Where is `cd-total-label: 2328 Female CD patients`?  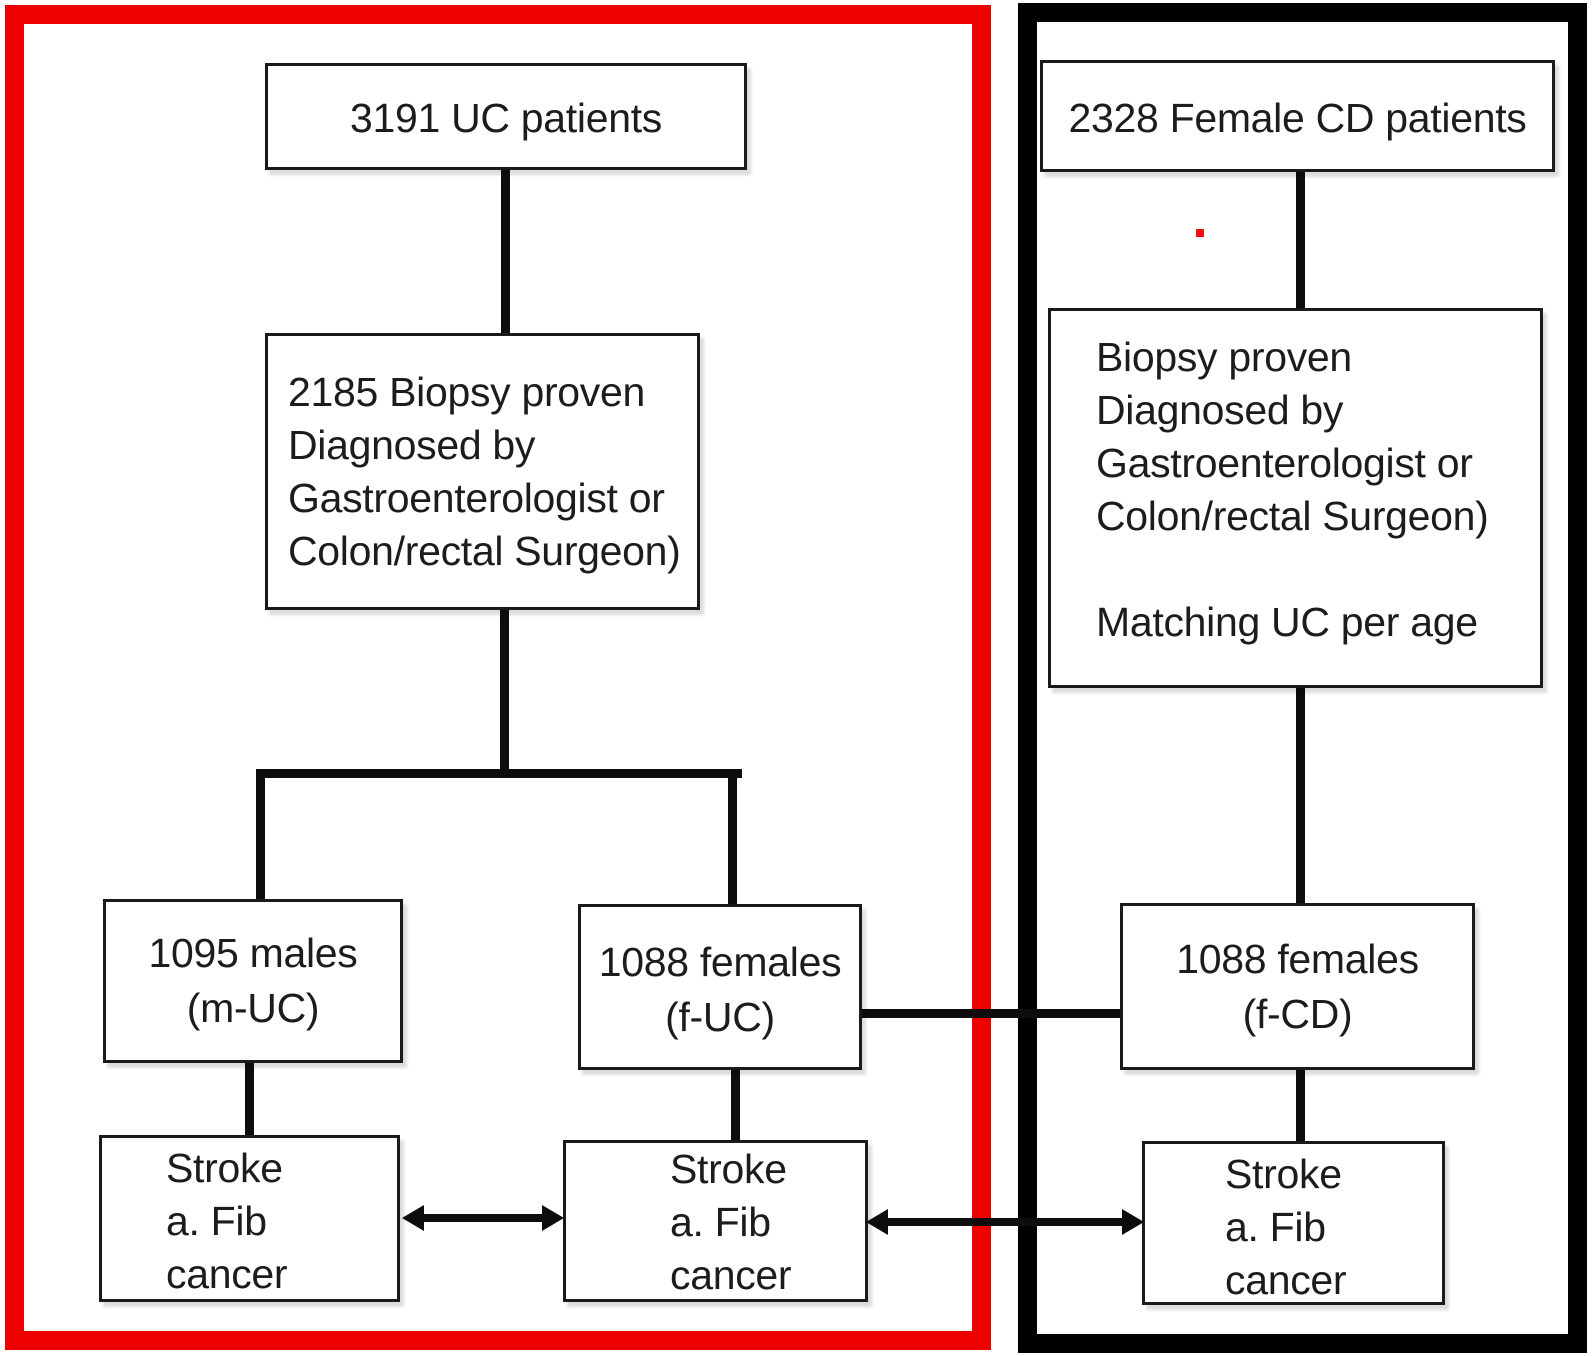 cd-total-label: 2328 Female CD patients is located at coordinates (1297, 118).